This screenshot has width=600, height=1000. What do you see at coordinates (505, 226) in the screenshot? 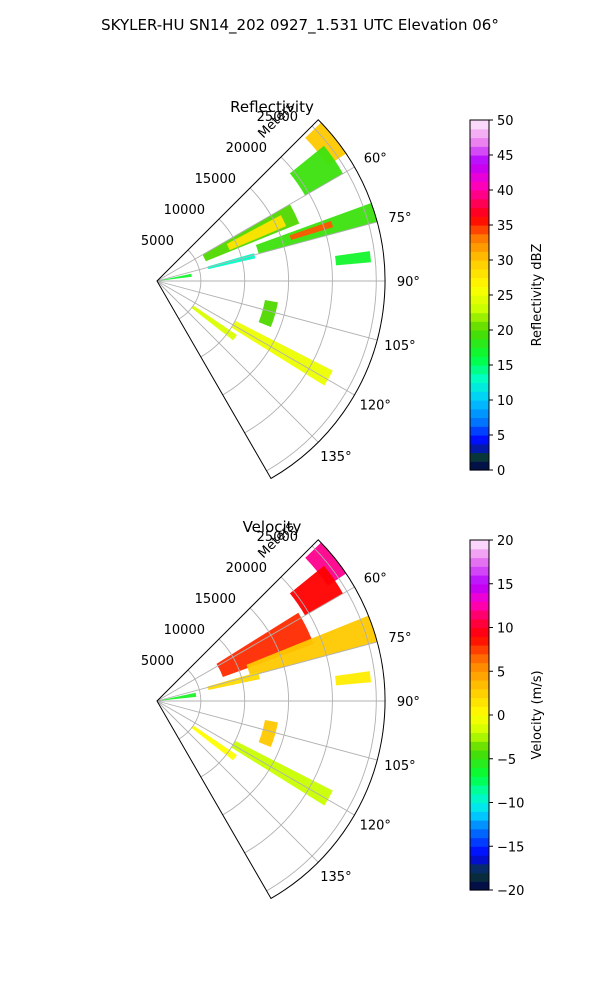
I see `colorbar-tick-label-7: 35` at bounding box center [505, 226].